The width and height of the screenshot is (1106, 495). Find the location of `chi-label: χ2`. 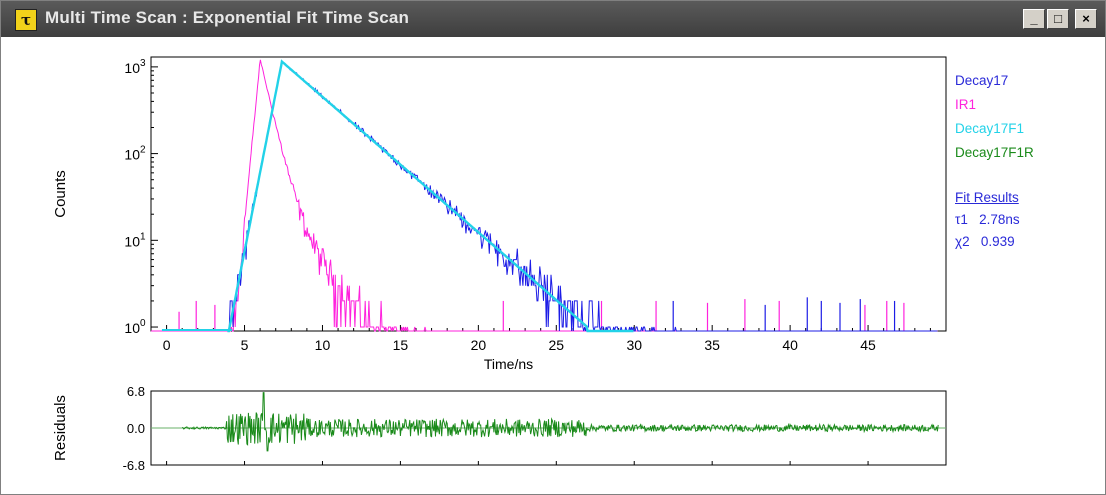

chi-label: χ2 is located at coordinates (962, 241).